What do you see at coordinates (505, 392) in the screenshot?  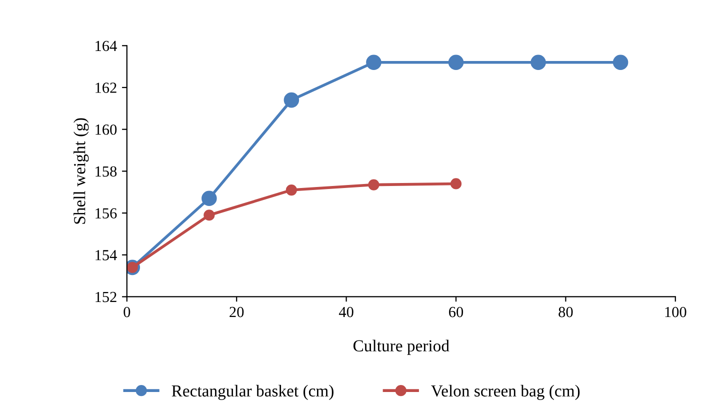 I see `legend-label: Velon screen bag (cm)` at bounding box center [505, 392].